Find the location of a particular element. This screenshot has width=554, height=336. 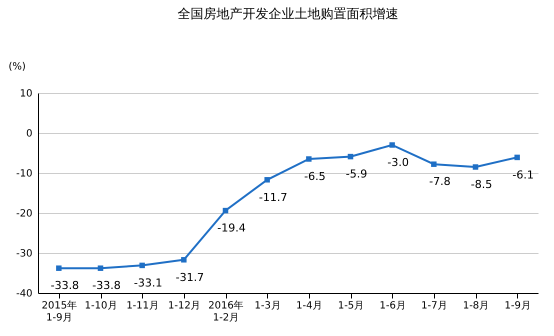

data-label: -8.5 is located at coordinates (481, 184).